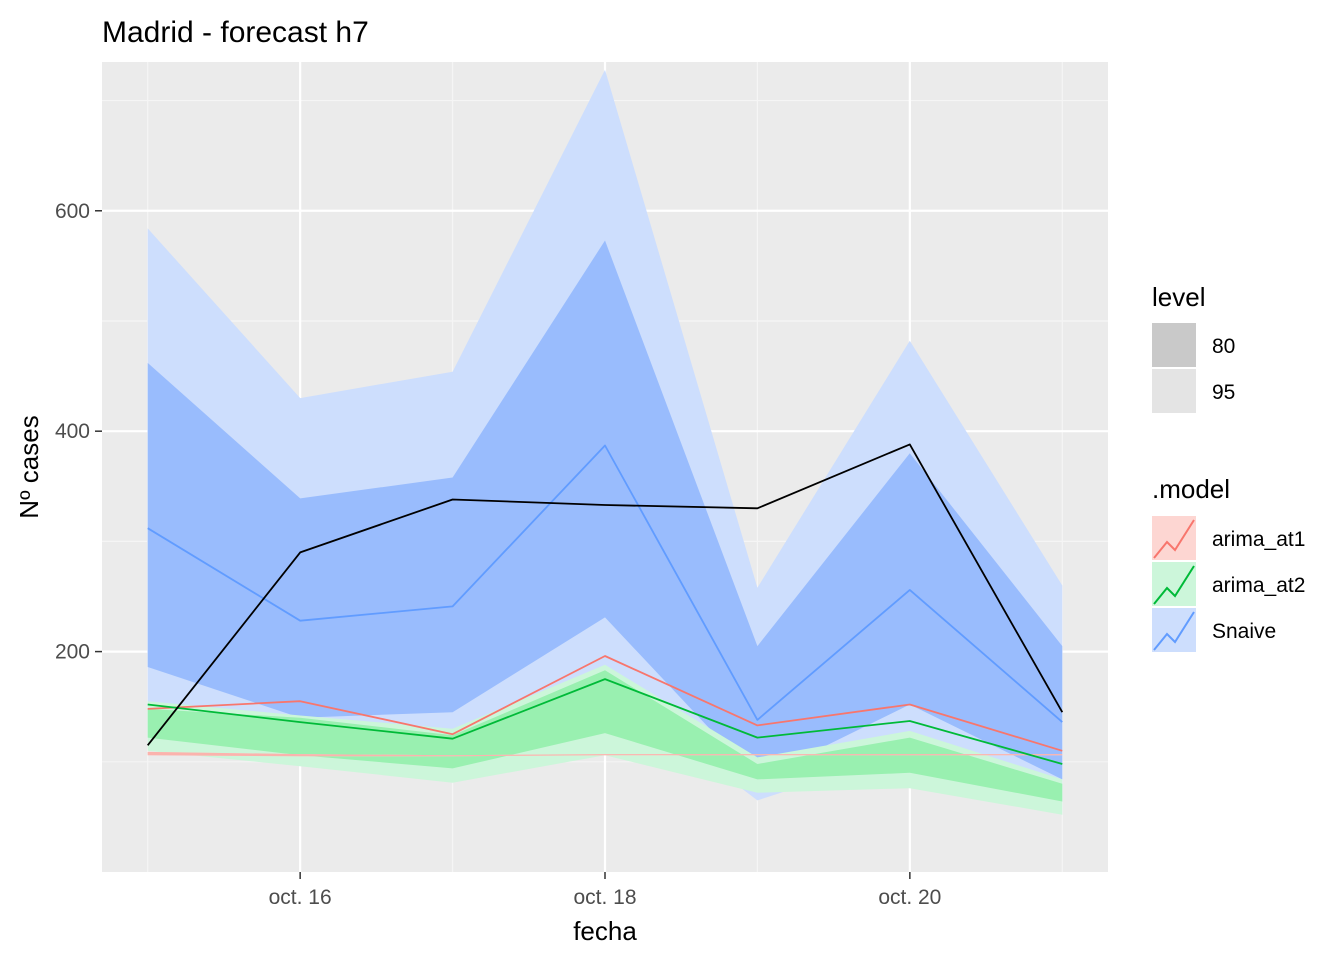 The height and width of the screenshot is (960, 1344). I want to click on x-axis: oct. 16 oct. 18 oct. 20, so click(605, 890).